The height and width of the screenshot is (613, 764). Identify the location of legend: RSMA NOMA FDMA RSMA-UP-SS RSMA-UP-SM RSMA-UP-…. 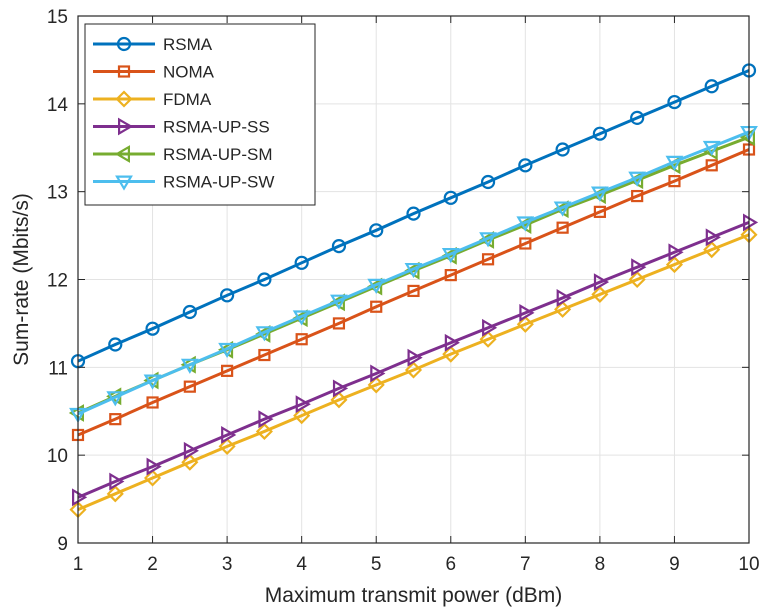
(200, 114).